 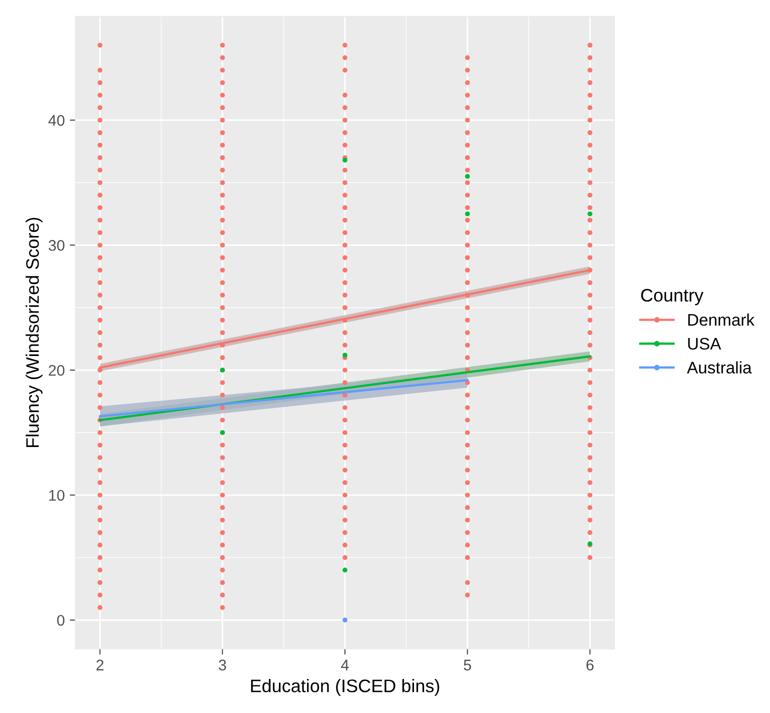 What do you see at coordinates (468, 665) in the screenshot?
I see `x-tick-label: 5` at bounding box center [468, 665].